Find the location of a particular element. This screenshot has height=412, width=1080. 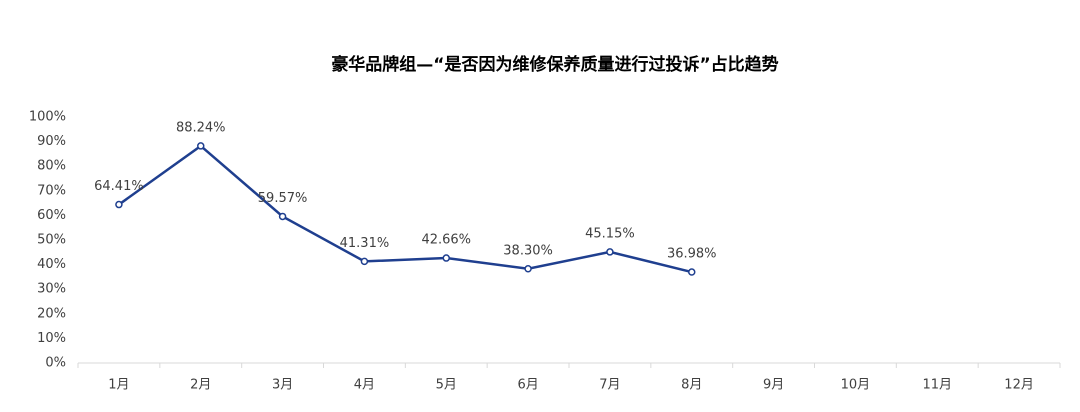

x-tick-label: 11月 is located at coordinates (937, 385).